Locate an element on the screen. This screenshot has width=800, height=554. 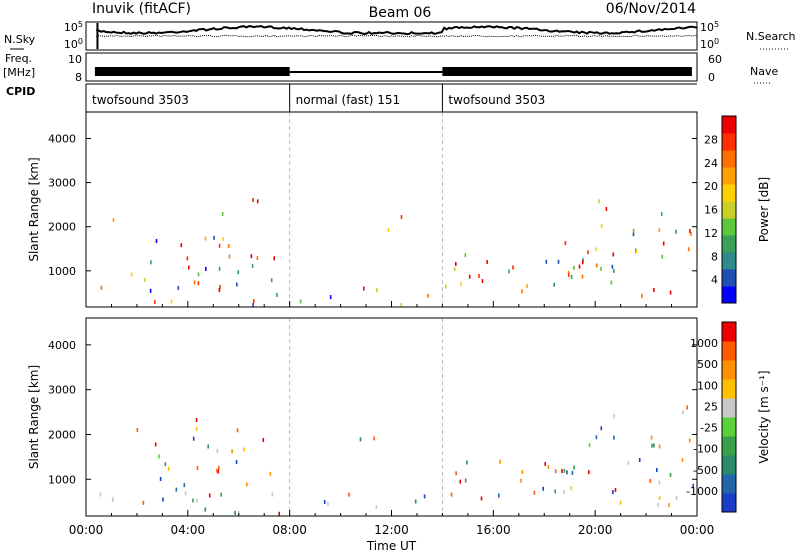
freq-tick-bottom: 8 is located at coordinates (78, 77).